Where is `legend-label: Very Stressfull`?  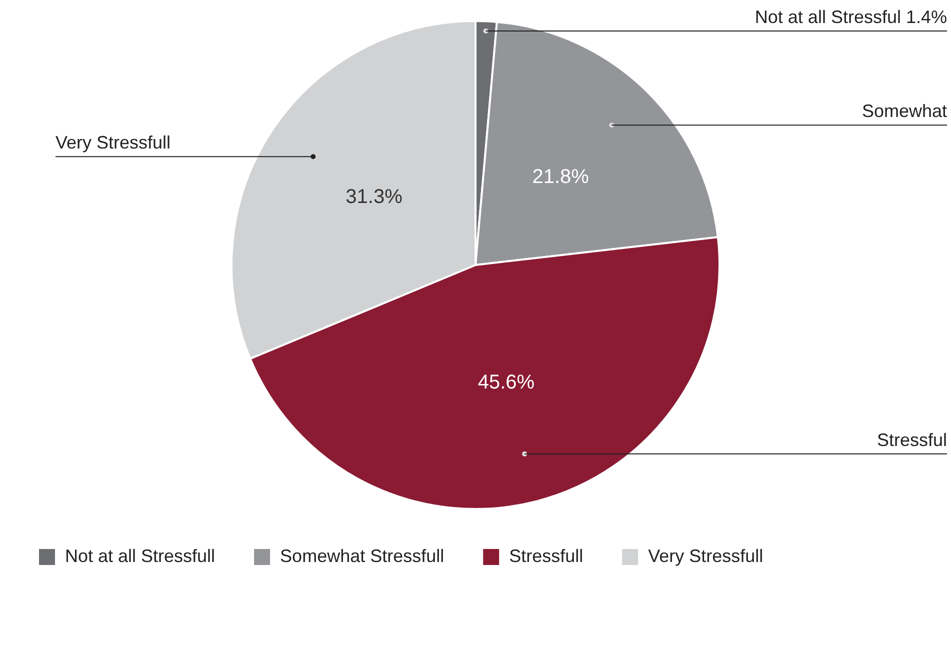
legend-label: Very Stressfull is located at coordinates (706, 556).